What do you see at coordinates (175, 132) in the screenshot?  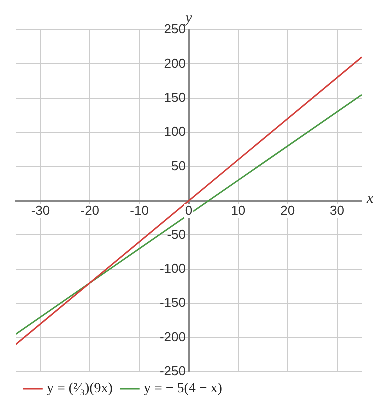 I see `y-tick-label: 100` at bounding box center [175, 132].